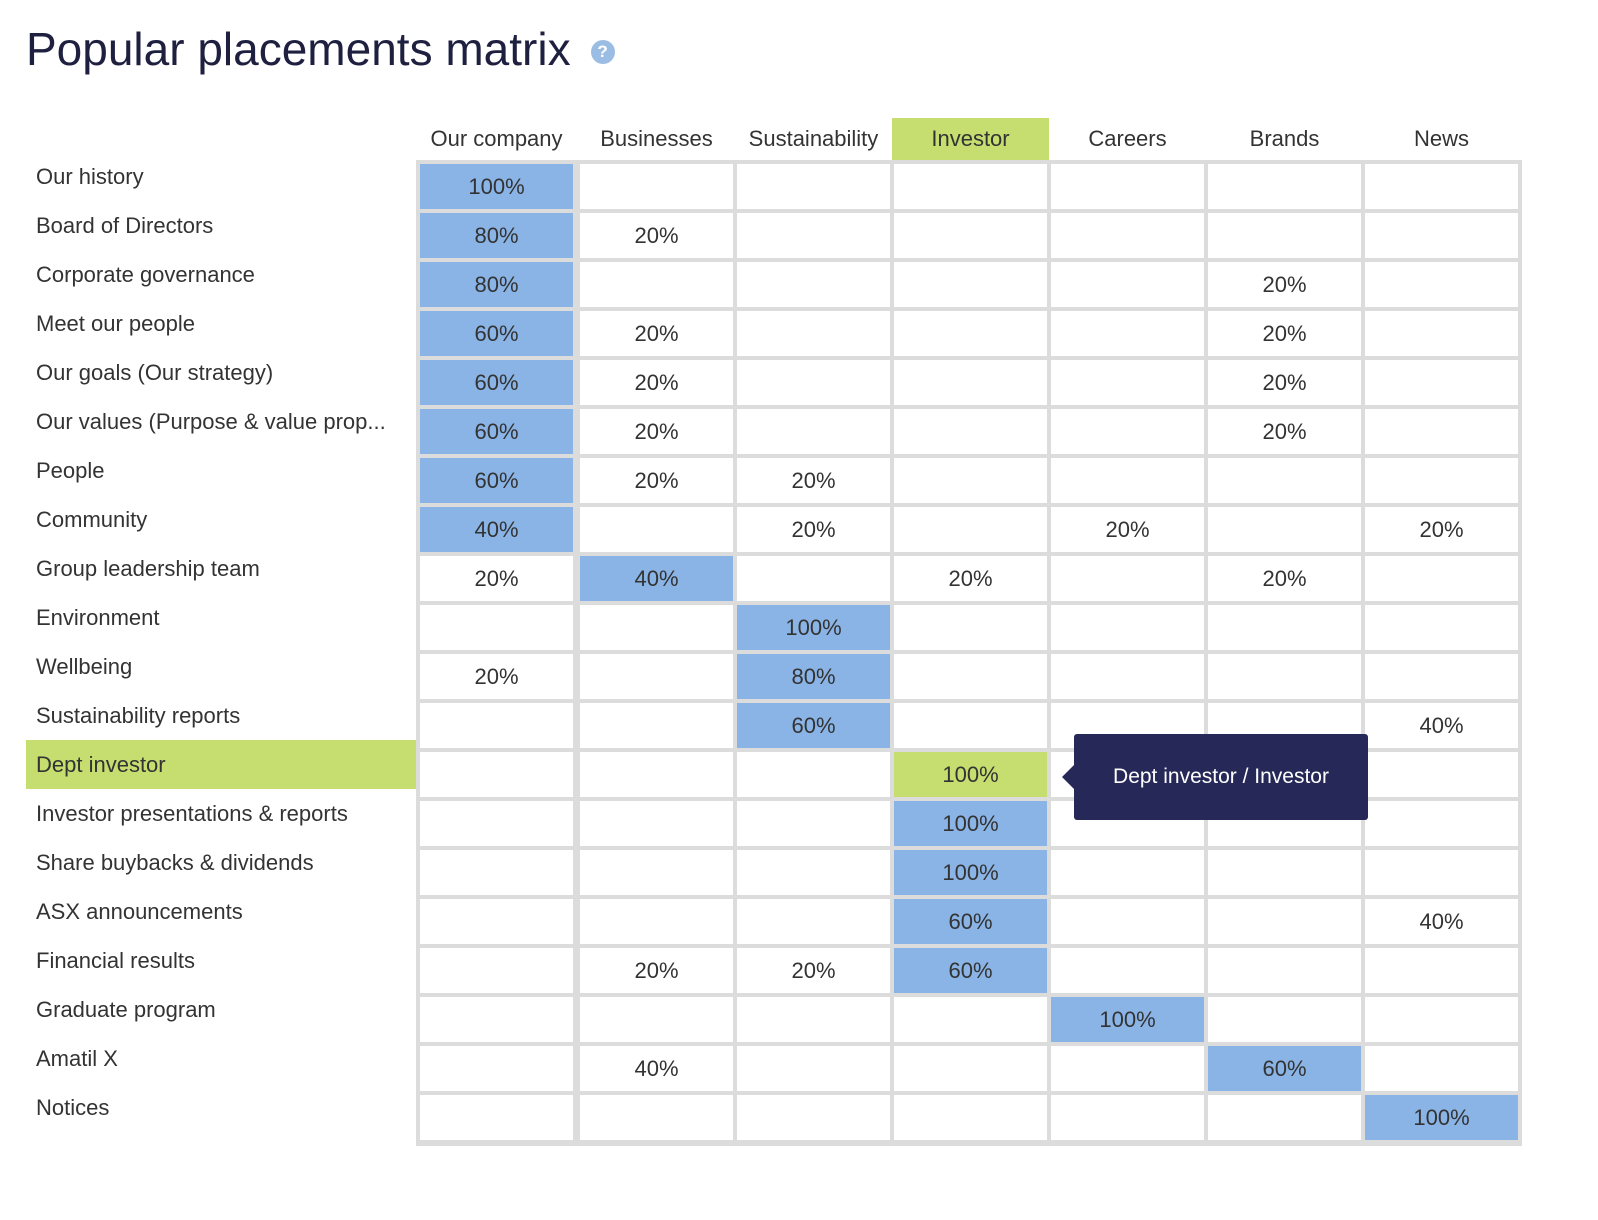 This screenshot has width=1598, height=1220. I want to click on row-label: Meet our people, so click(115, 323).